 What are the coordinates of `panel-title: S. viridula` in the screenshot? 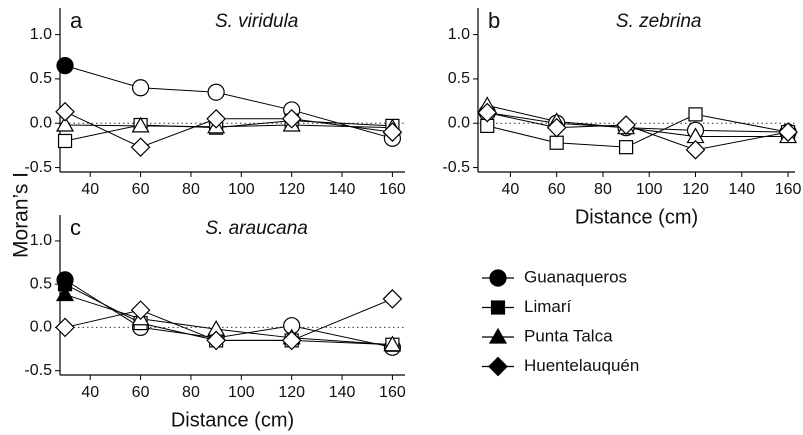 It's located at (256, 21).